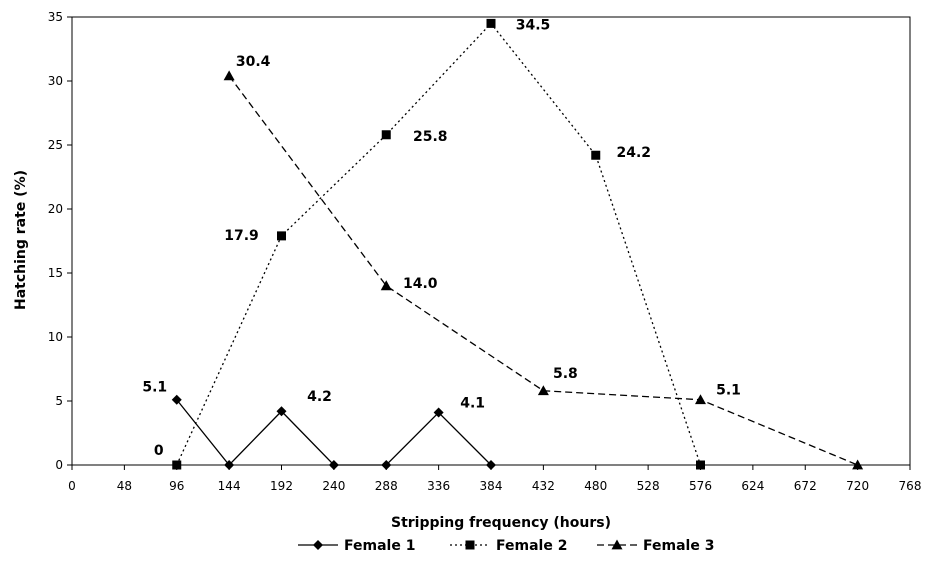  What do you see at coordinates (700, 486) in the screenshot?
I see `x-tick-label: 576` at bounding box center [700, 486].